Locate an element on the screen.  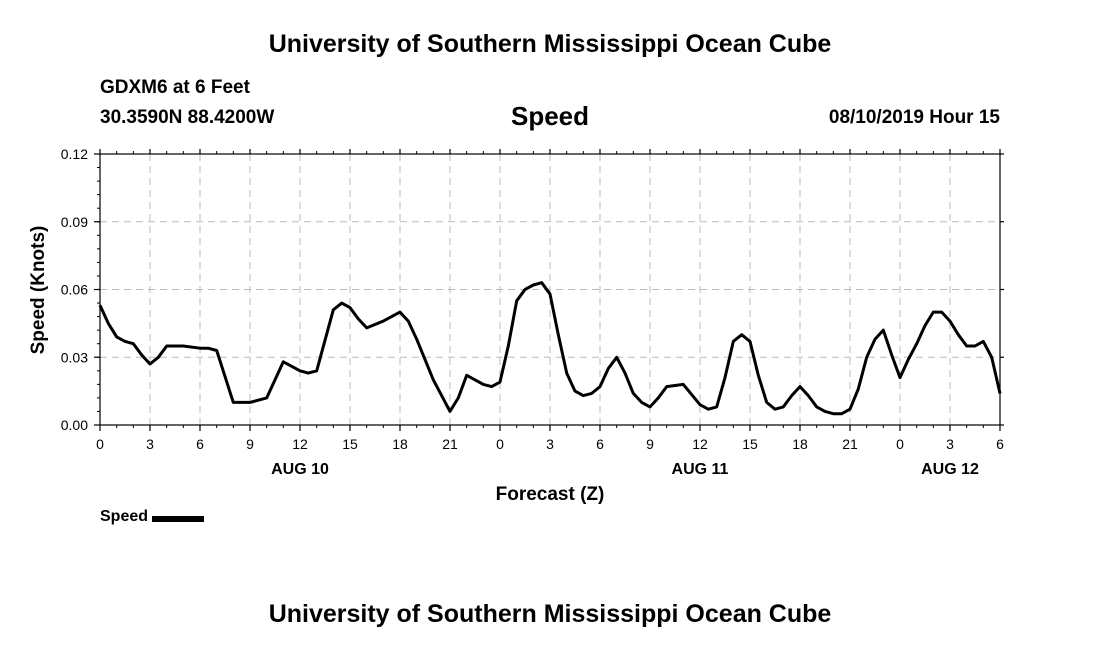
date-label: AUG 11 is located at coordinates (700, 469).